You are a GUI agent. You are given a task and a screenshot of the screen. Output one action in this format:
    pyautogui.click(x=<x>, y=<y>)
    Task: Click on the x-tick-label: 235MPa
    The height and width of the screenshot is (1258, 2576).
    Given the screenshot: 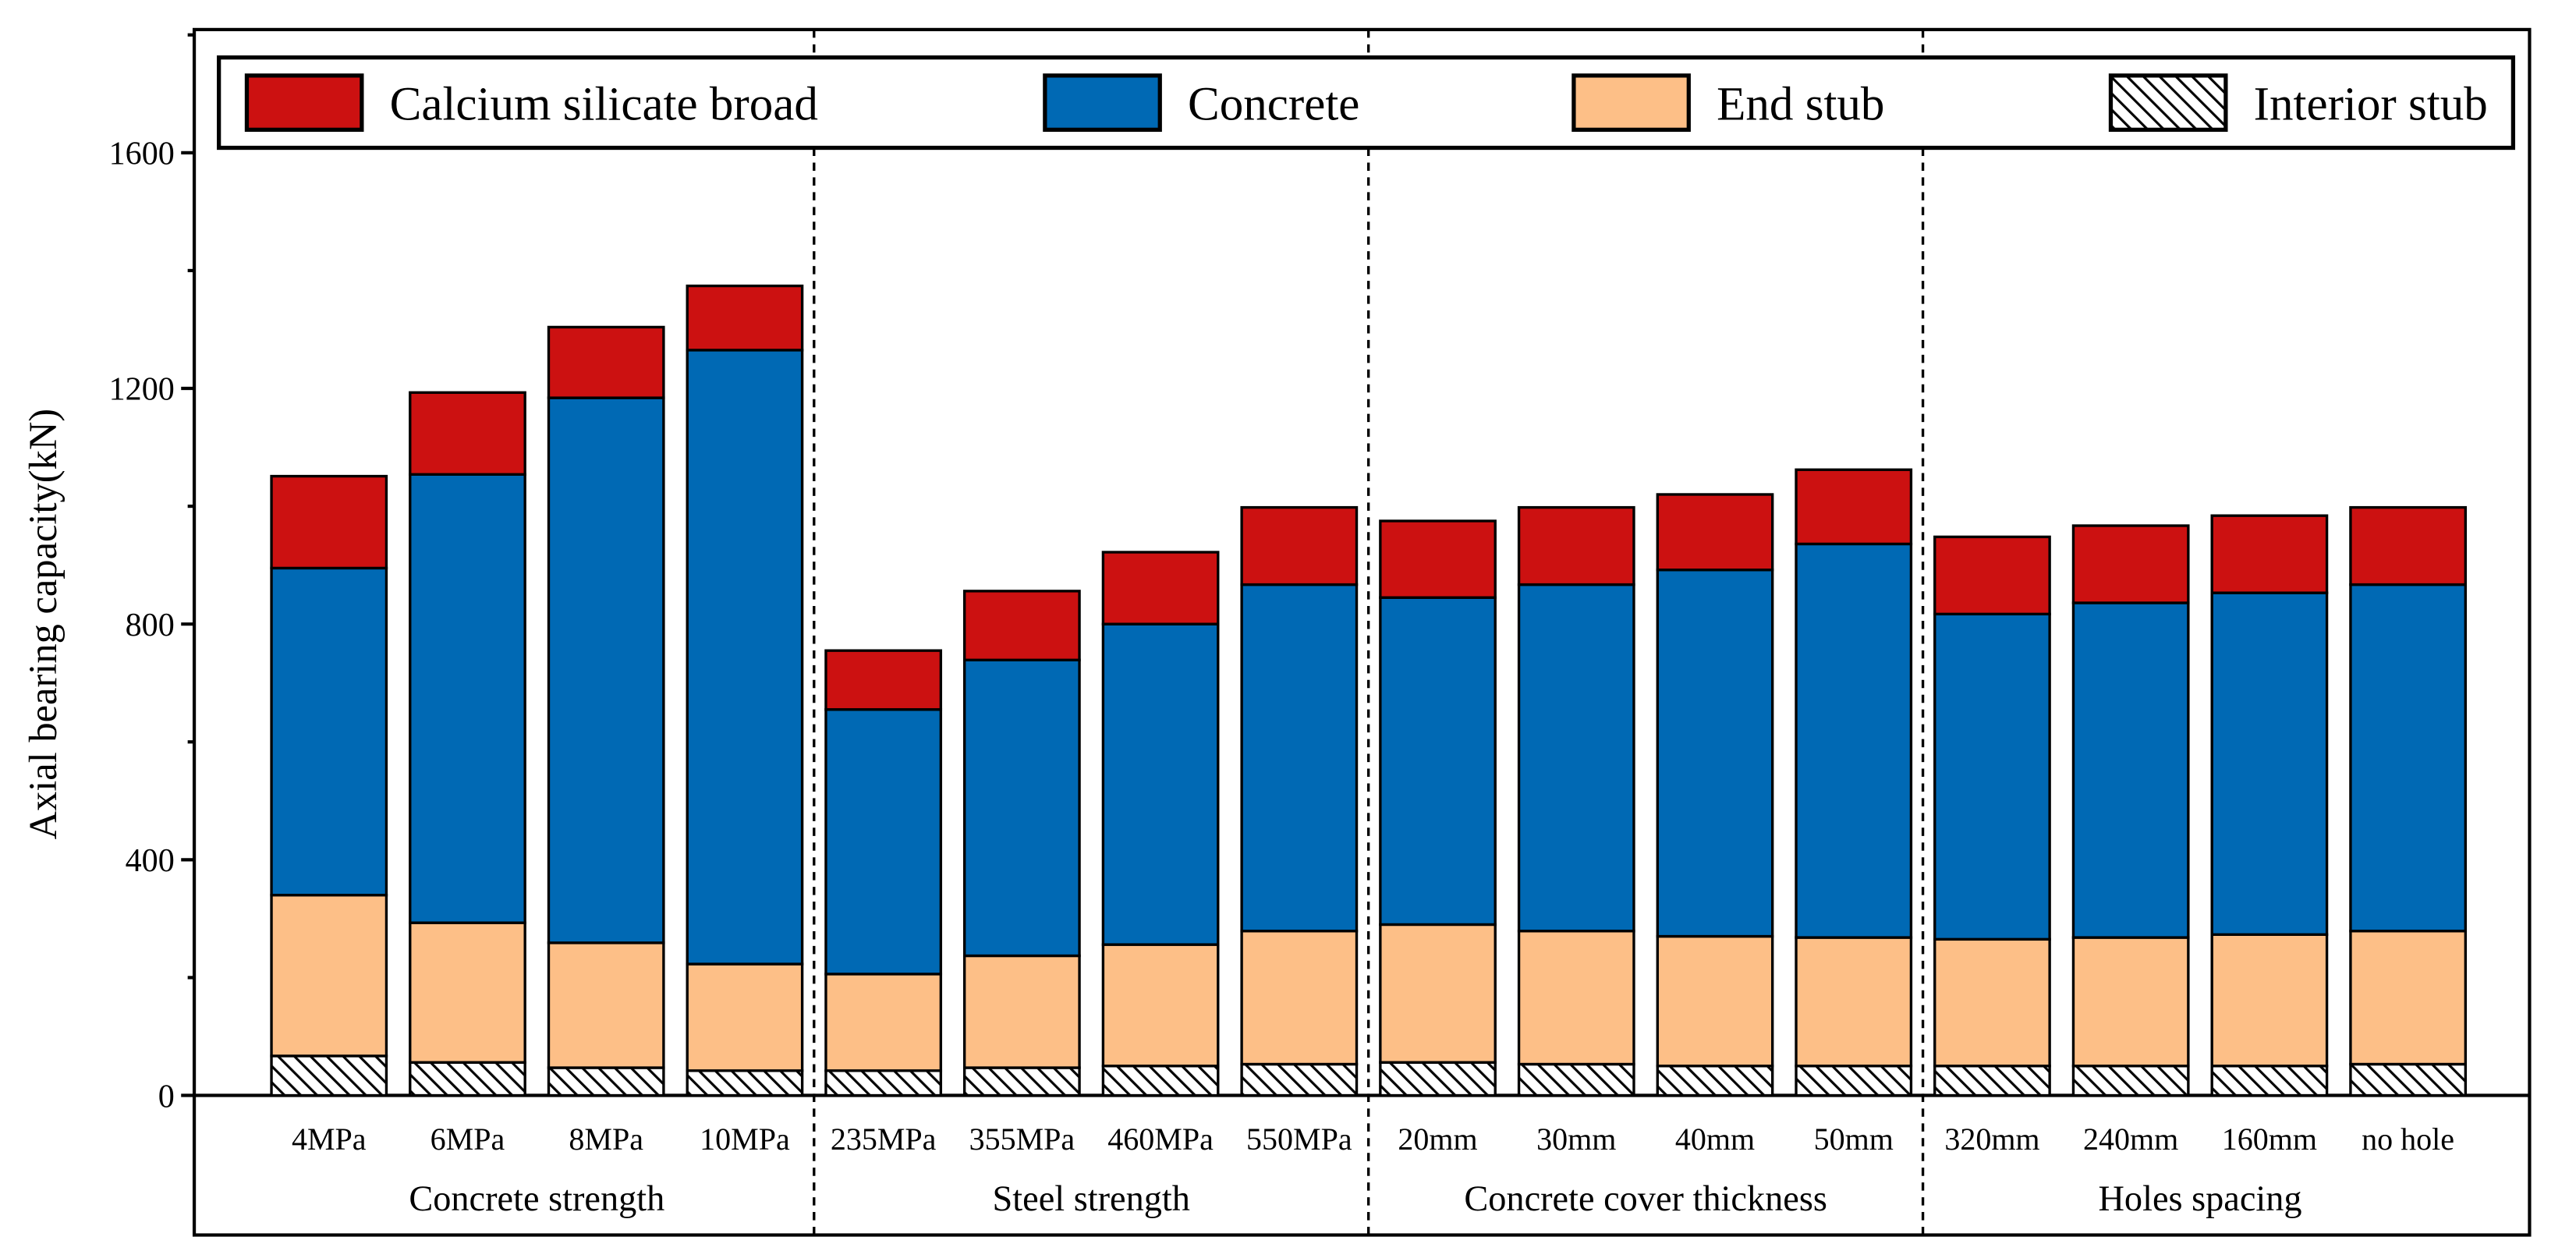 What is the action you would take?
    pyautogui.click(x=884, y=1140)
    